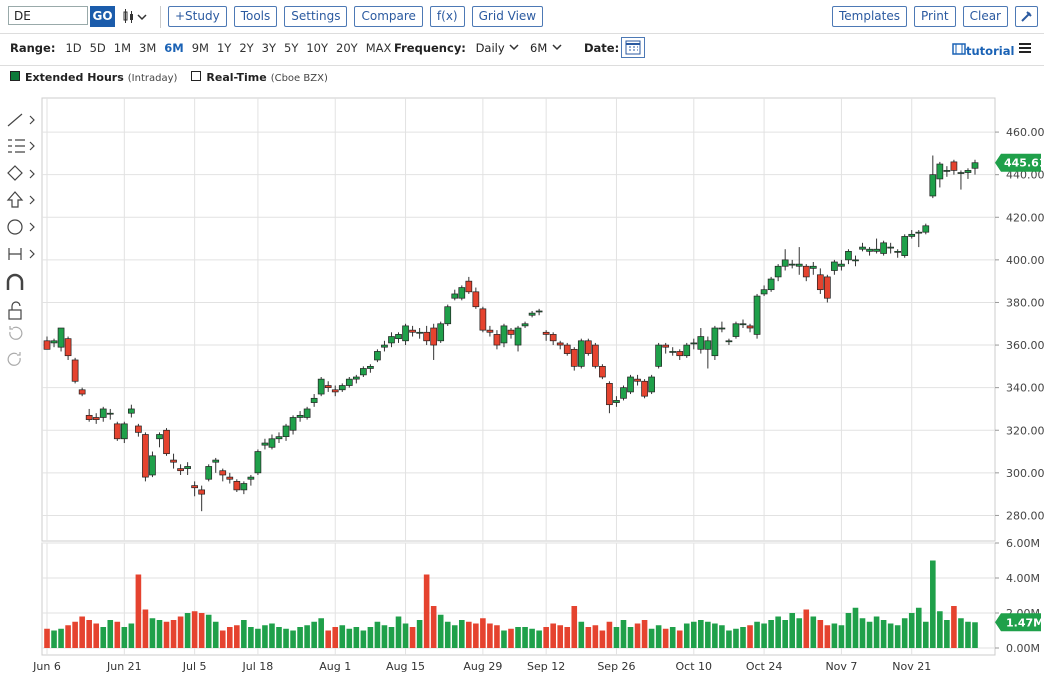 The width and height of the screenshot is (1044, 682). Describe the element at coordinates (102, 16) in the screenshot. I see `go-button: GO` at that location.